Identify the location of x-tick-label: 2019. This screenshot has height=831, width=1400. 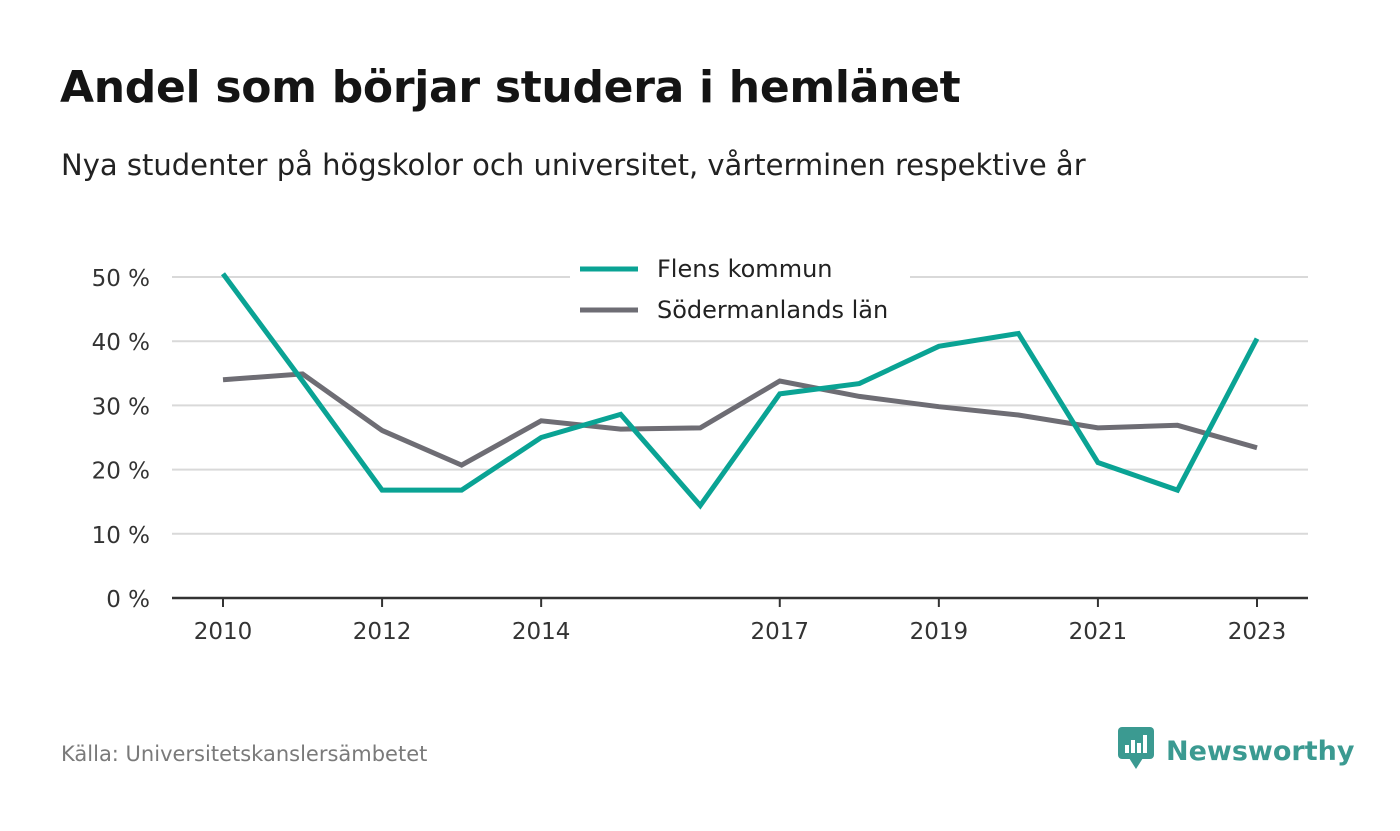
(939, 632).